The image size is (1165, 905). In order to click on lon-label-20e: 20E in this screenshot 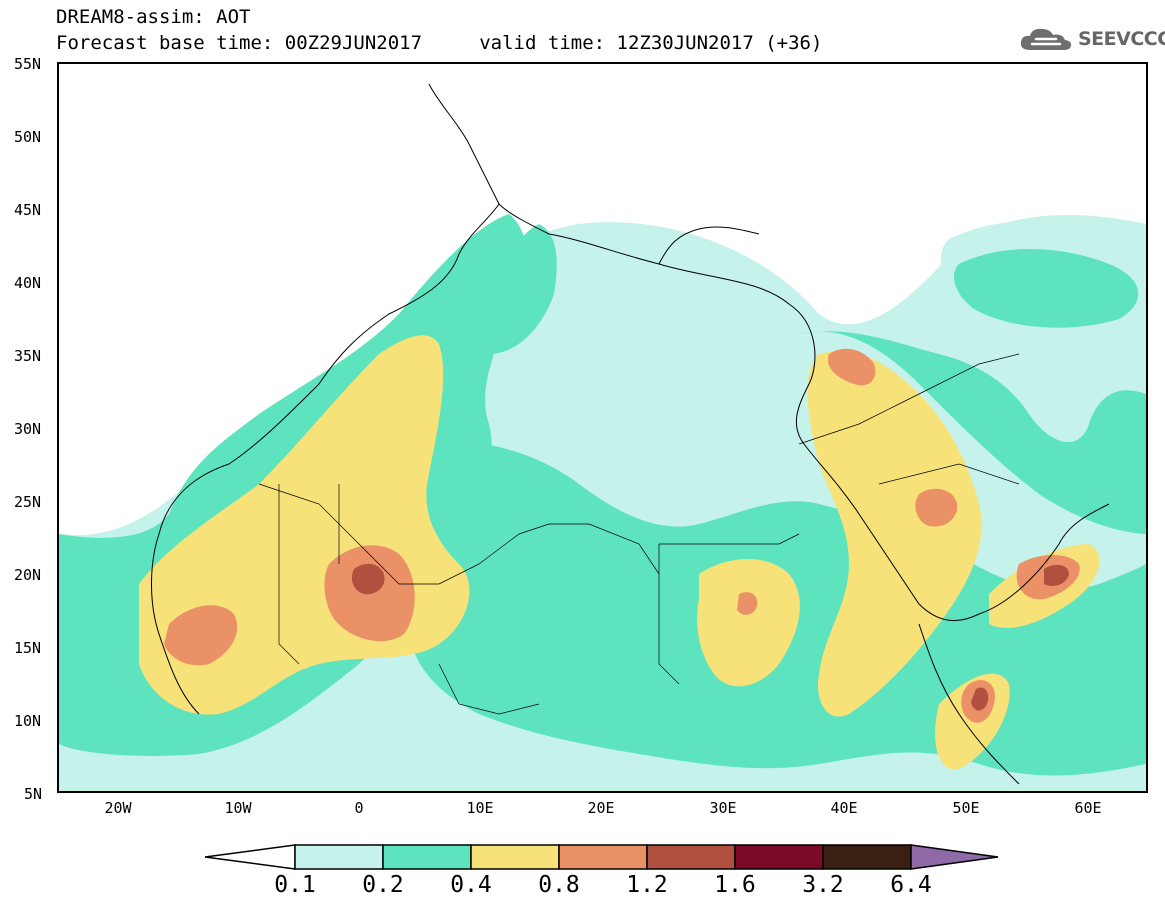, I will do `click(601, 808)`.